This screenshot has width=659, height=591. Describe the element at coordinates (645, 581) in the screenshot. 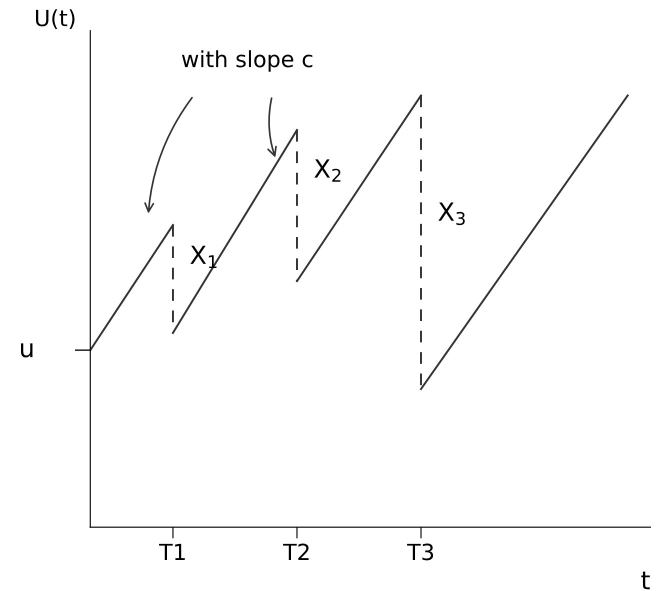

I see `x-axis-title: t` at that location.